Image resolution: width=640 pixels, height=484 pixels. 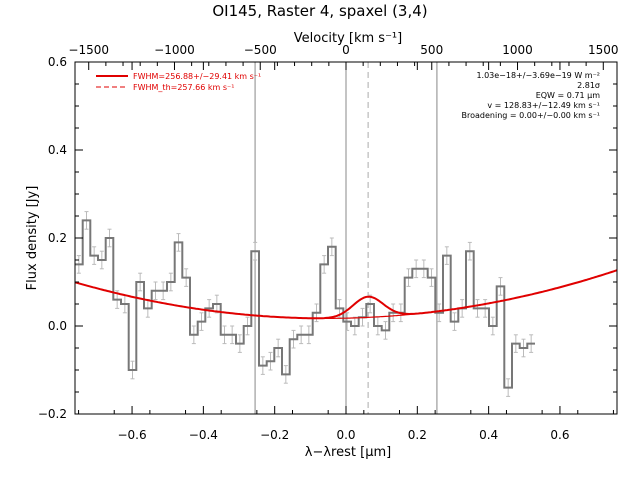 What do you see at coordinates (57, 150) in the screenshot?
I see `y-tick-label: 0.4` at bounding box center [57, 150].